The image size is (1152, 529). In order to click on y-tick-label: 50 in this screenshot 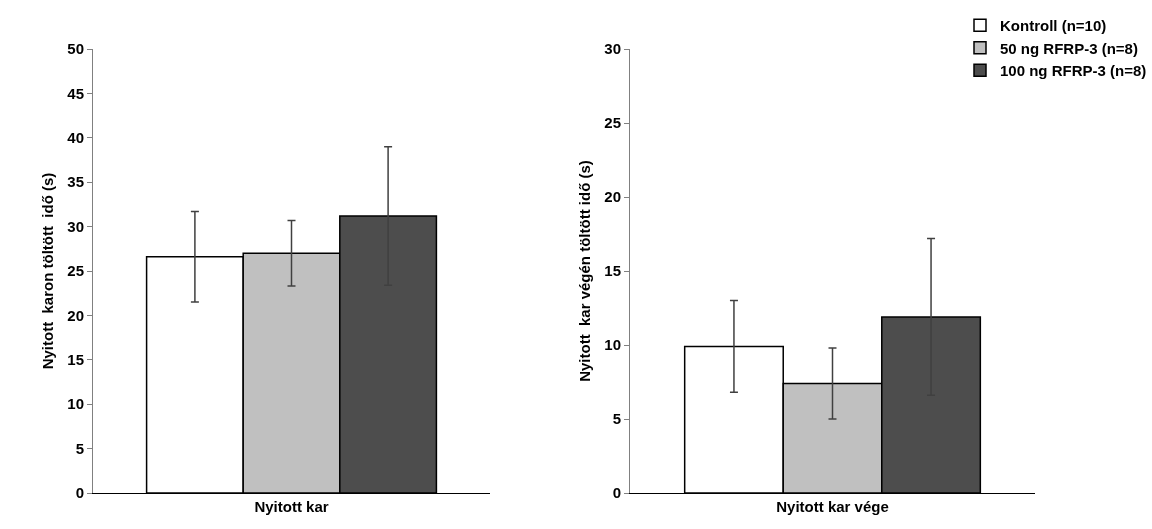, I will do `click(75, 49)`.